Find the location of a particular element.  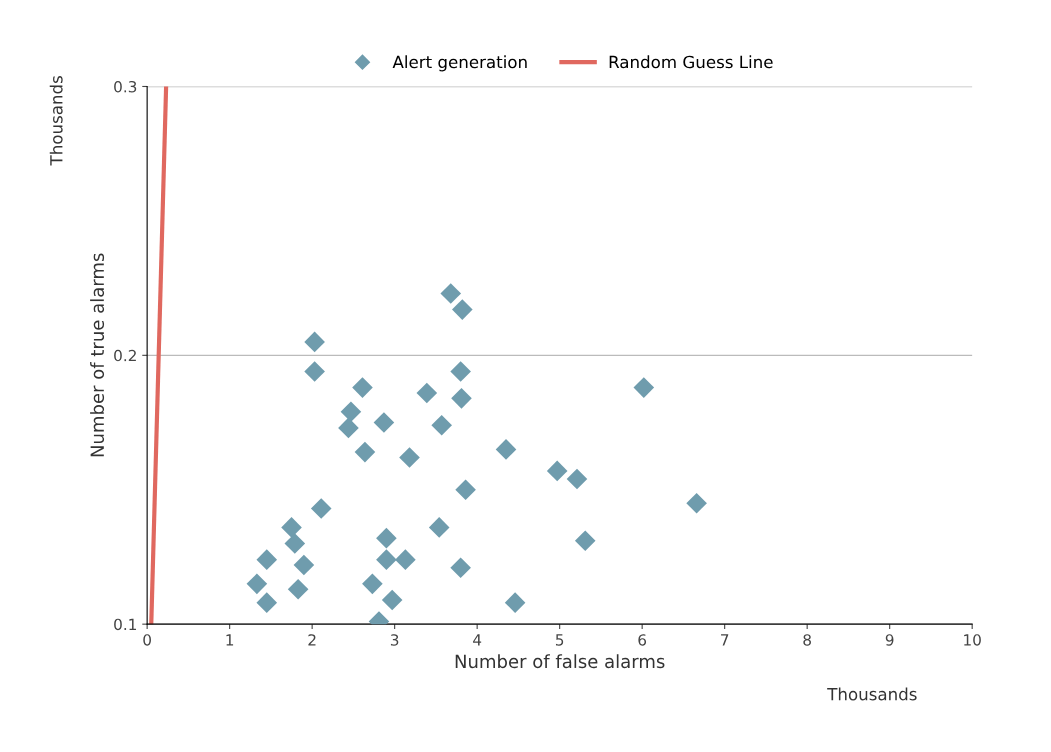

y-tick-label: 0.3 is located at coordinates (125, 86).